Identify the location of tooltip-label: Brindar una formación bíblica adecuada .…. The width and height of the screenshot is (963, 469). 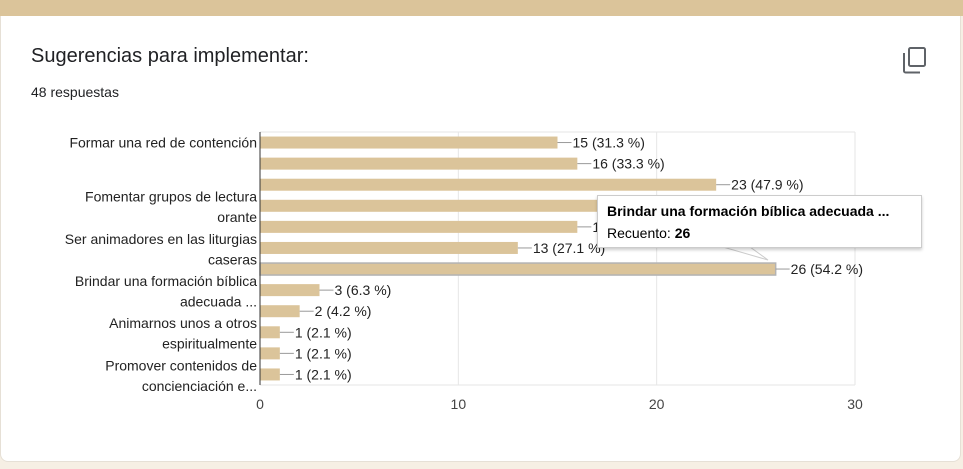
(748, 211).